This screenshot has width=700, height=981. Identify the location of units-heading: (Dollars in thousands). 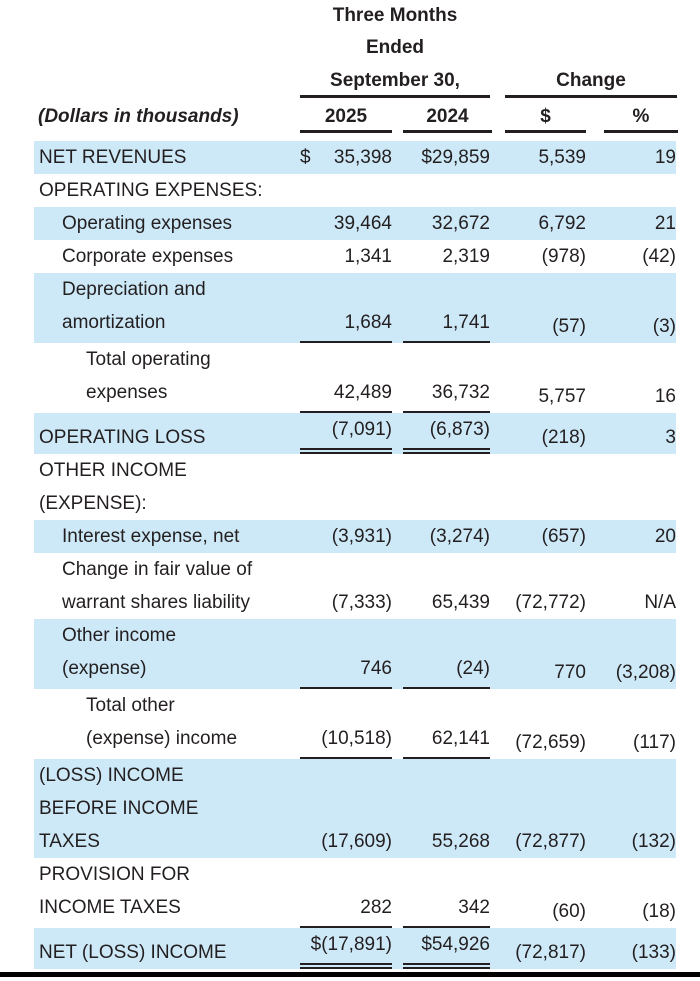
(138, 116).